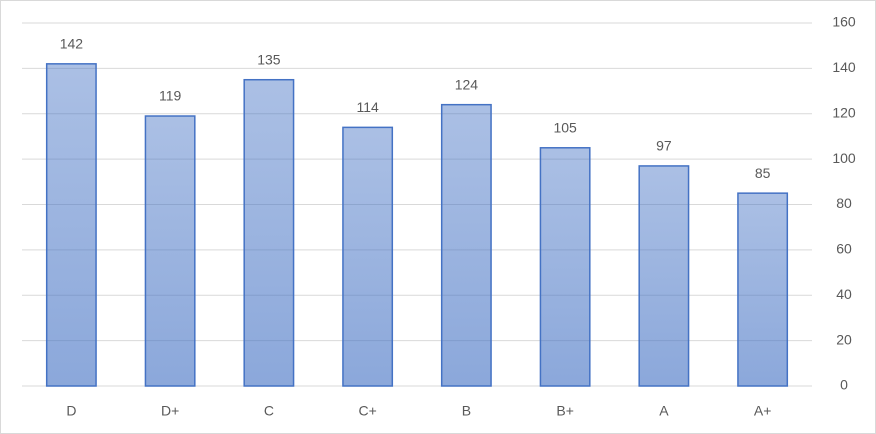  What do you see at coordinates (844, 339) in the screenshot?
I see `y-tick-label: 20` at bounding box center [844, 339].